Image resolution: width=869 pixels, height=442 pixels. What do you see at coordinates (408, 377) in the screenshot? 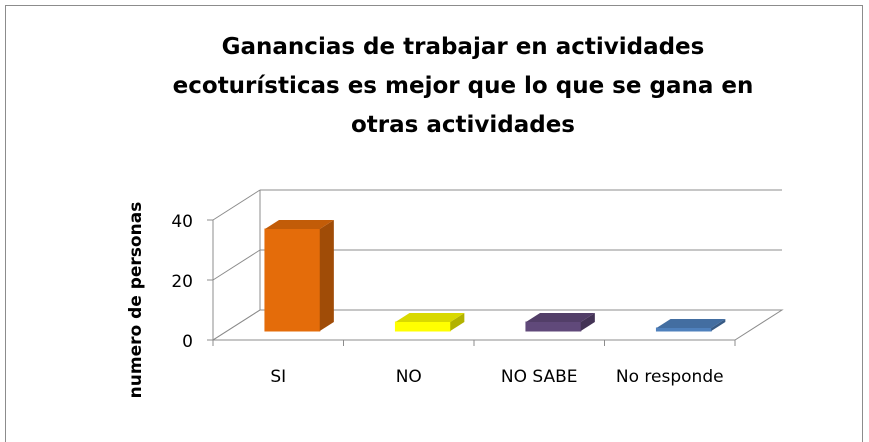
I see `x-tick-label: NO` at bounding box center [408, 377].